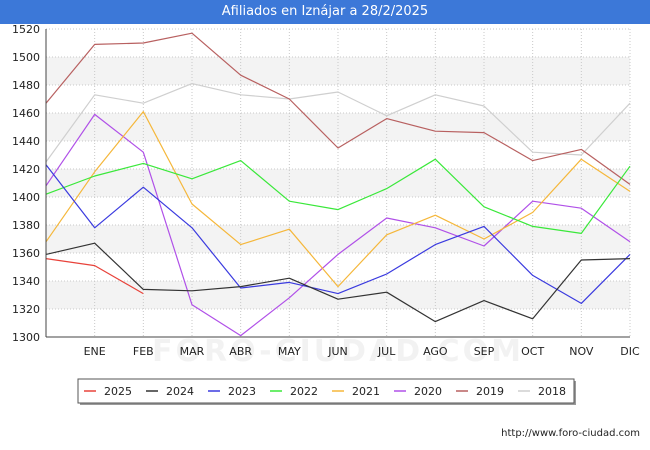 This screenshot has height=450, width=650. I want to click on y-tick-label: 1460, so click(26, 113).